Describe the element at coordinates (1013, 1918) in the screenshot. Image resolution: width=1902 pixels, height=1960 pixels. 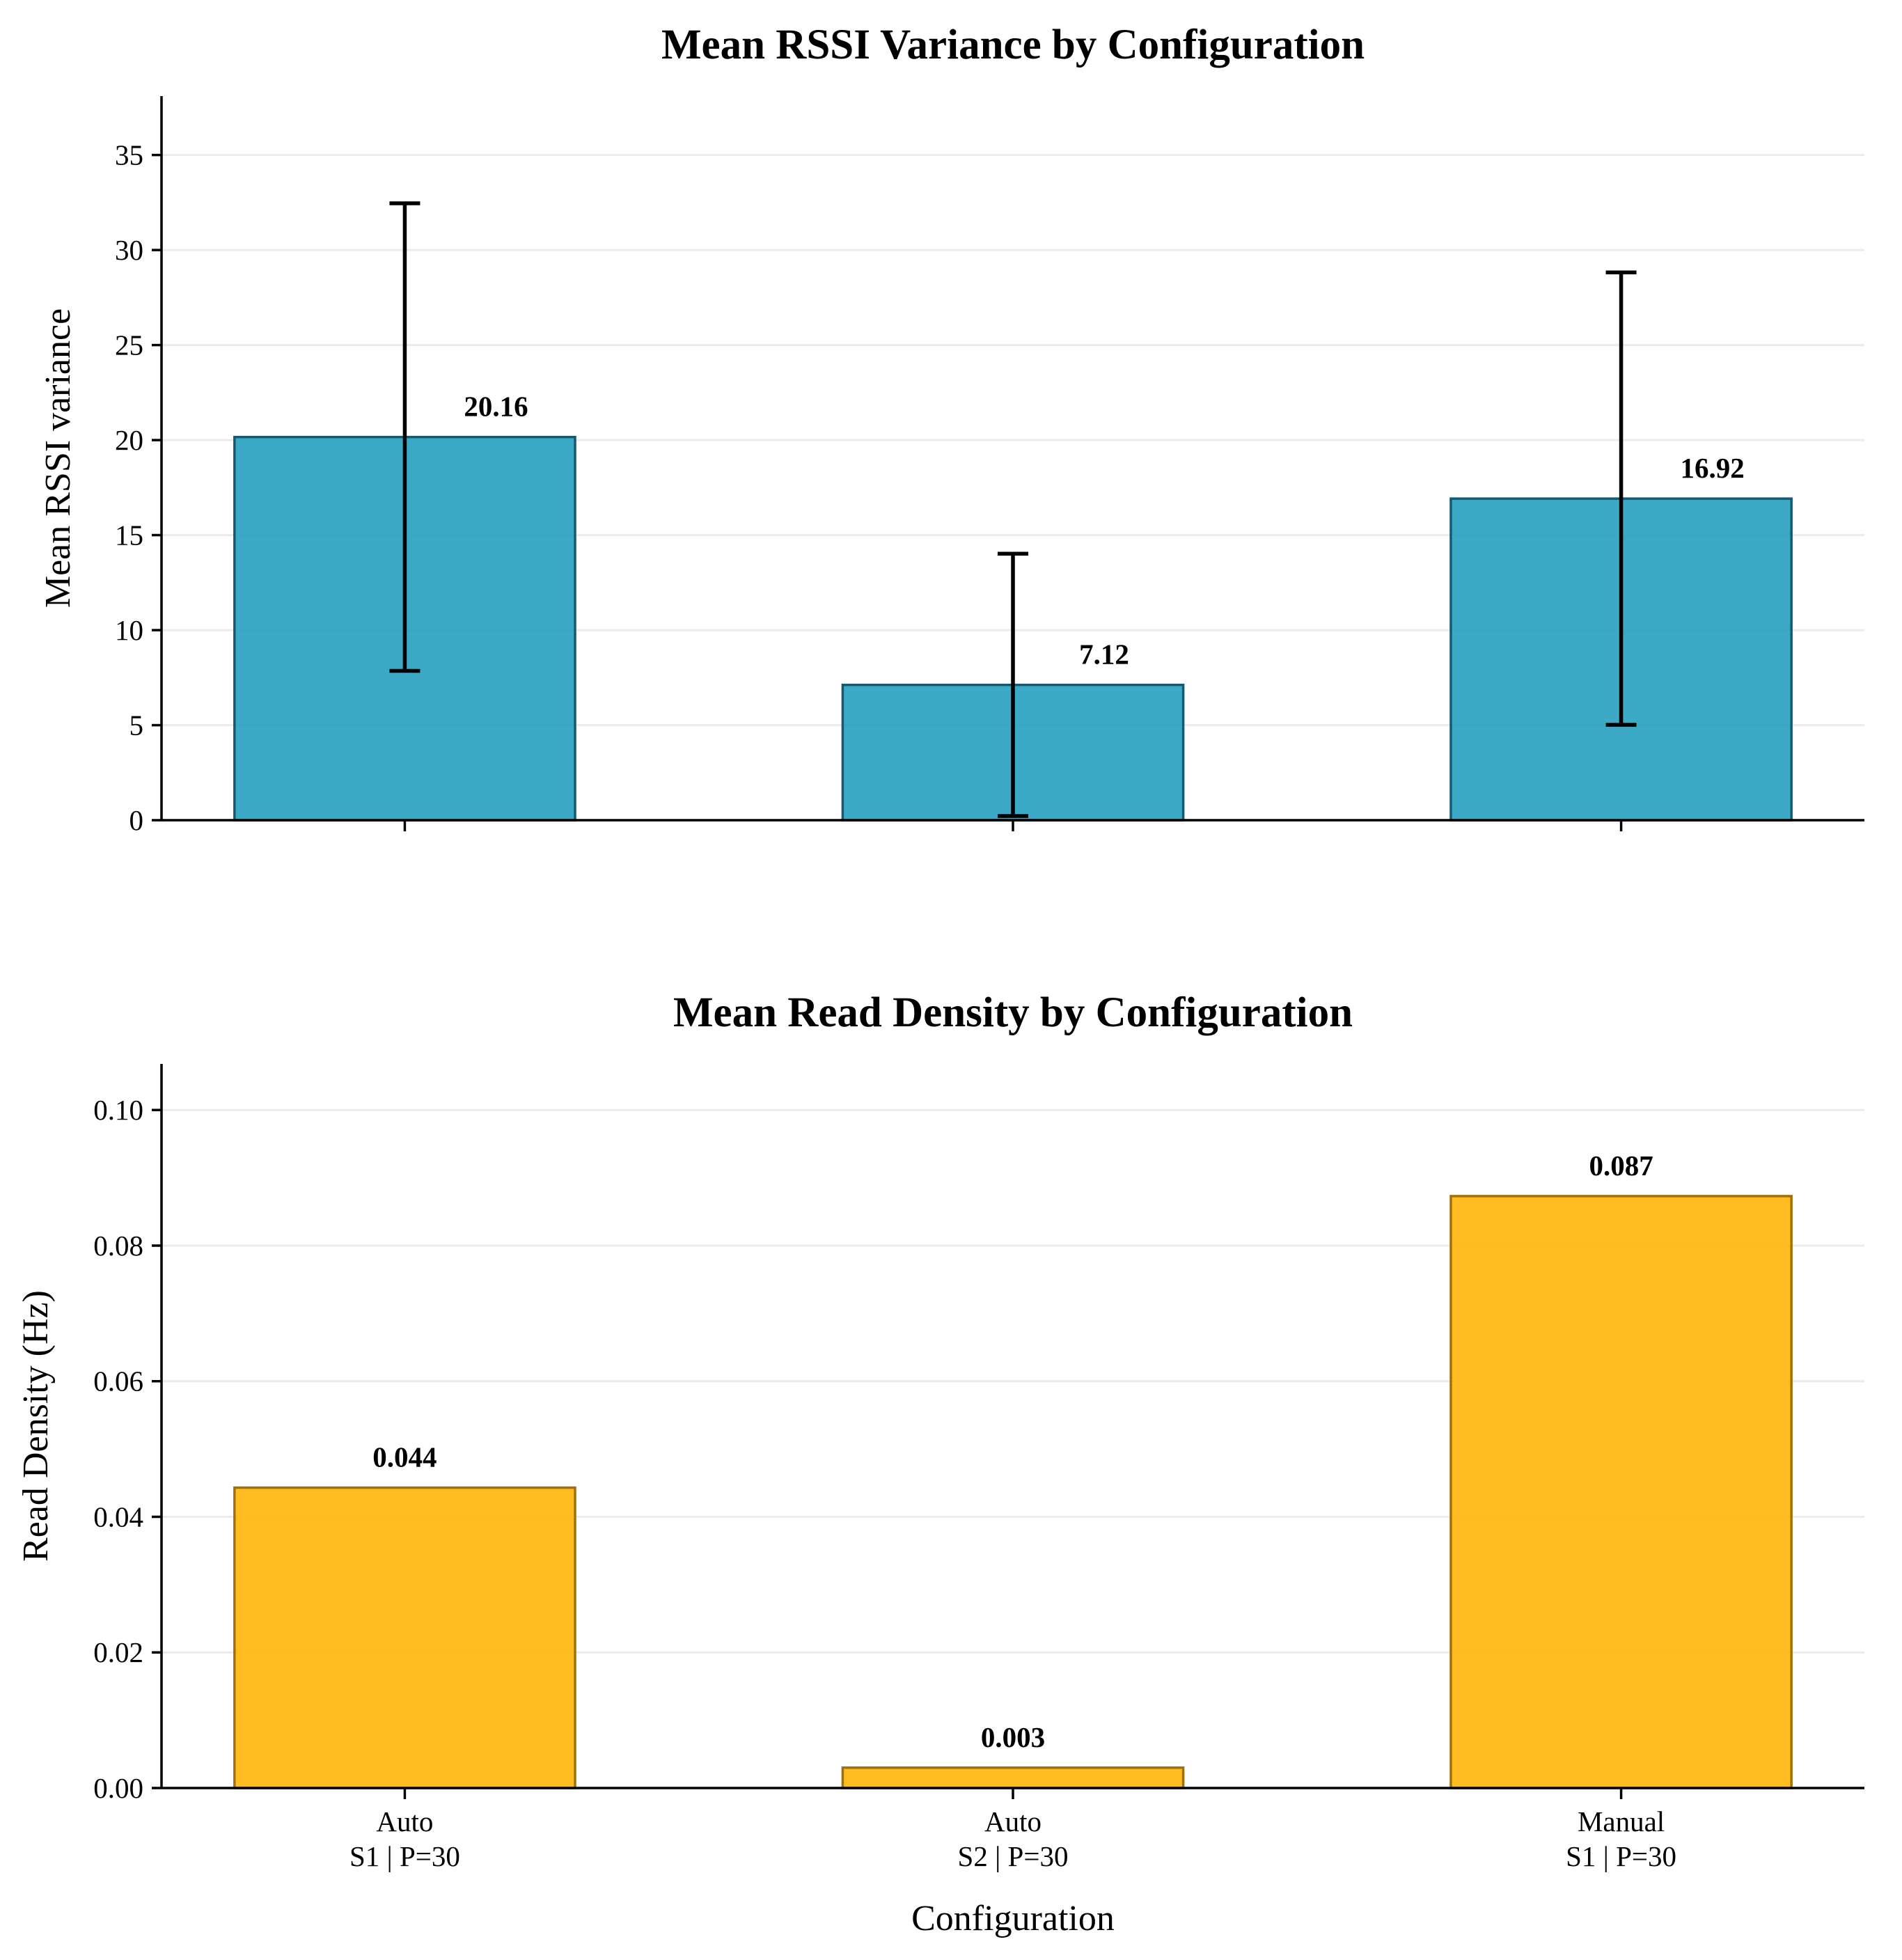
I see `x-axis-label: Configuration` at that location.